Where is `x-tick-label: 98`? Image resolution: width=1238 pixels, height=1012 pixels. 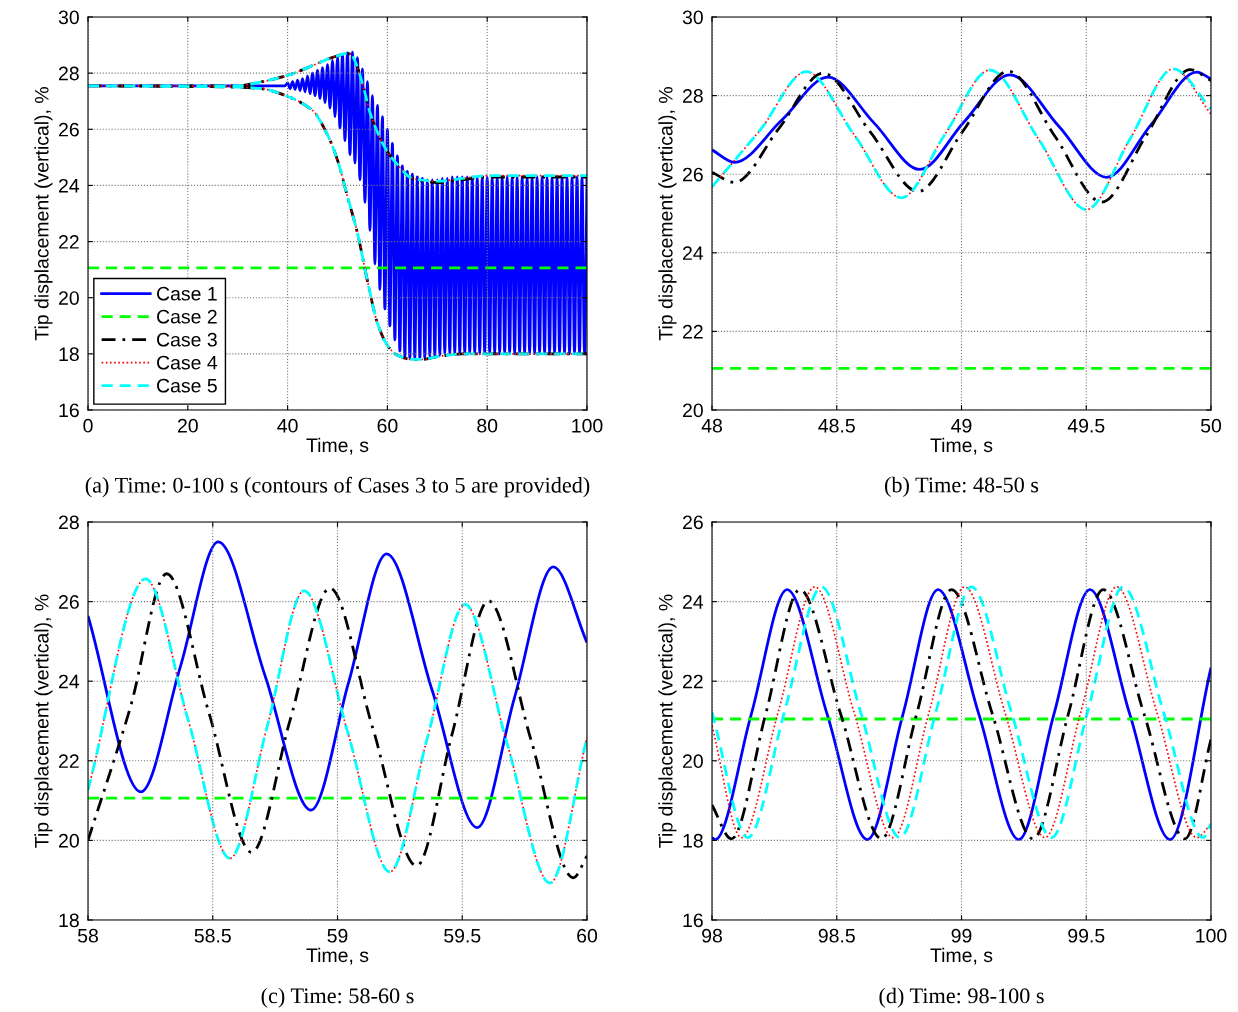
x-tick-label: 98 is located at coordinates (712, 935).